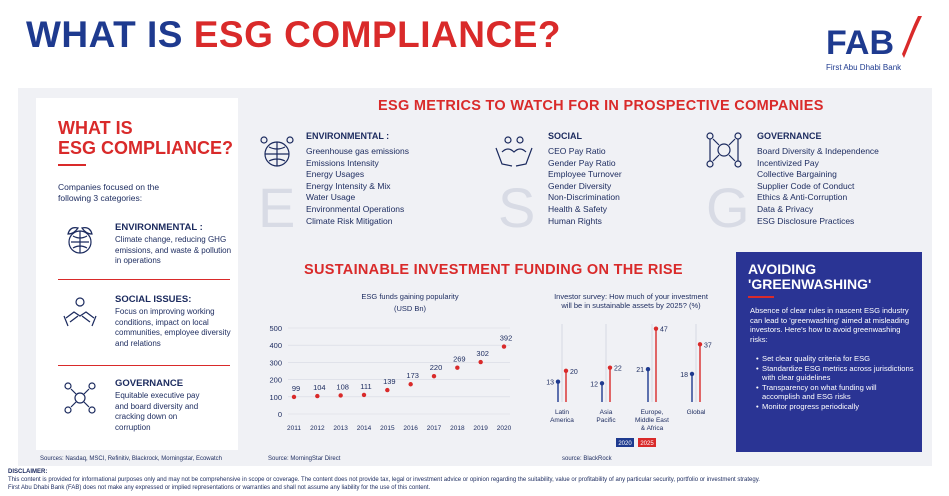 The image size is (949, 496). I want to click on category-label: Asia, so click(606, 412).